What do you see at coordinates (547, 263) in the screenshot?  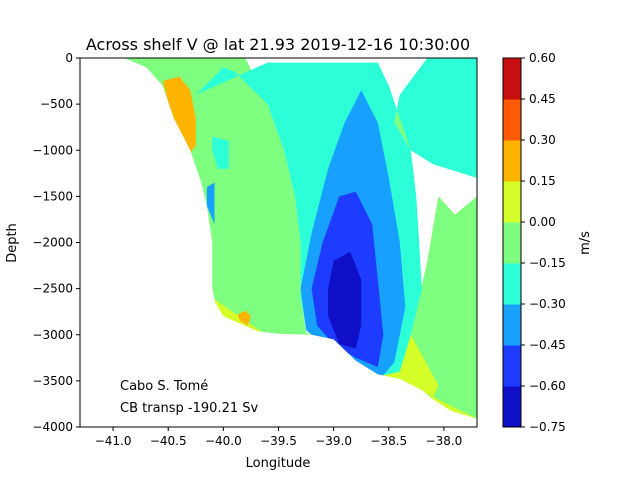 I see `colorbar-tick-label: −0.15` at bounding box center [547, 263].